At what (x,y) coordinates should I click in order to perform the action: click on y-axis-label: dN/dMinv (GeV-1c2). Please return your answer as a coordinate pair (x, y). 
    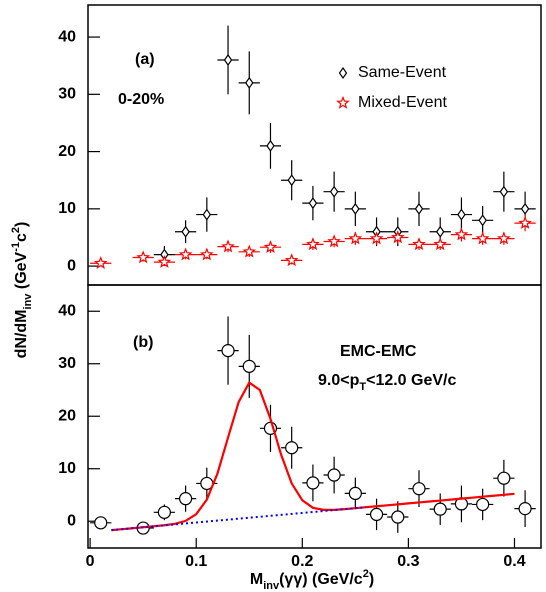
    Looking at the image, I should click on (22, 290).